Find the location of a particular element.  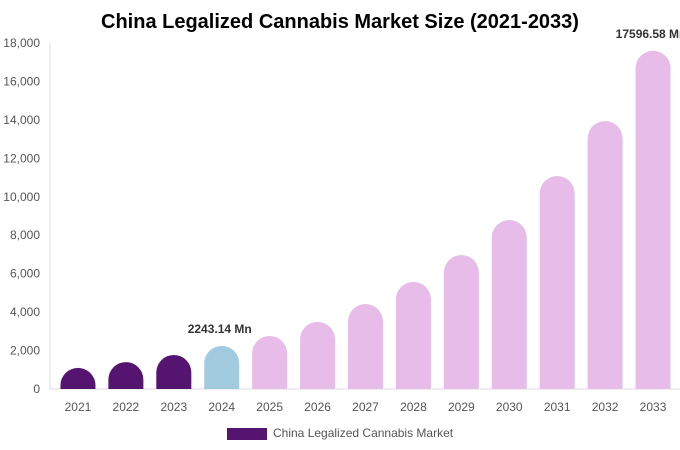

x-tick-label: 2031 is located at coordinates (557, 407).